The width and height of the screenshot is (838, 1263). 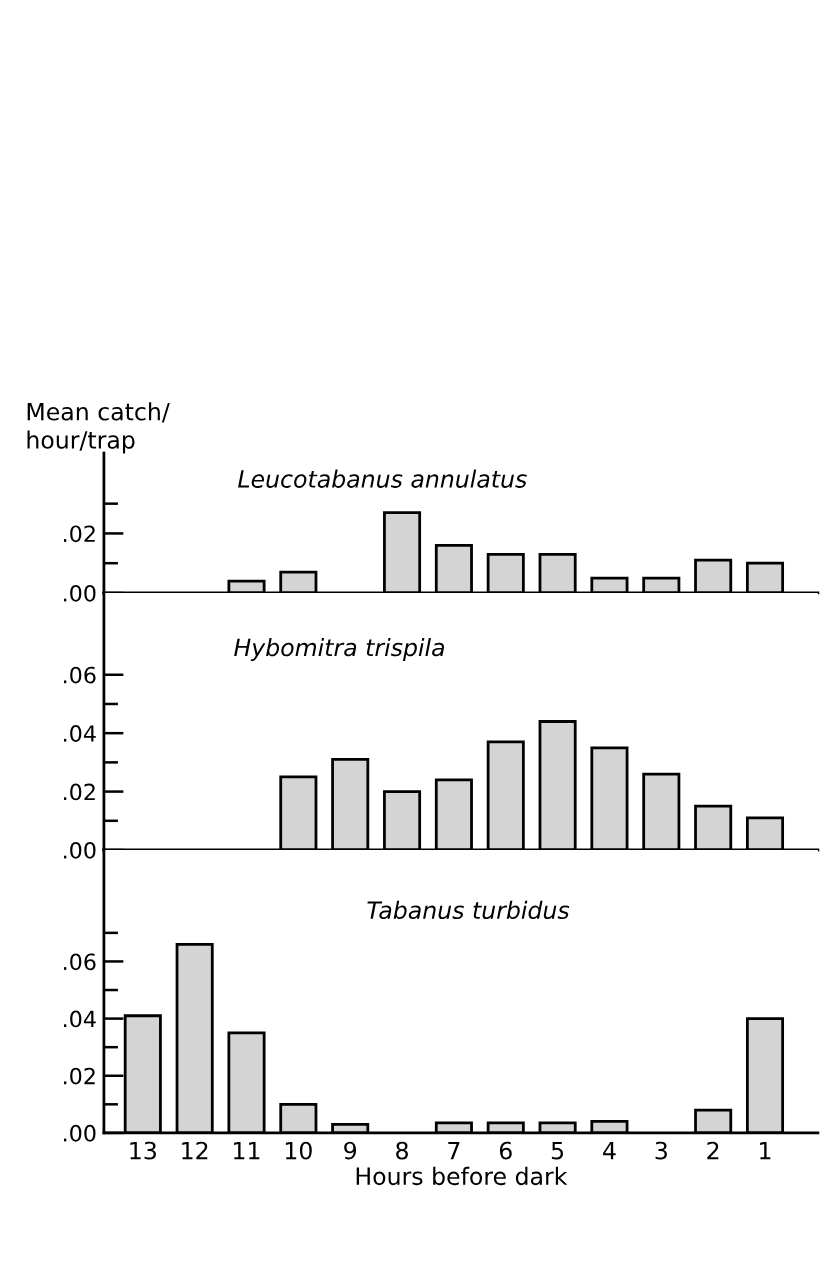 What do you see at coordinates (468, 910) in the screenshot?
I see `text: Tabanus turbidus` at bounding box center [468, 910].